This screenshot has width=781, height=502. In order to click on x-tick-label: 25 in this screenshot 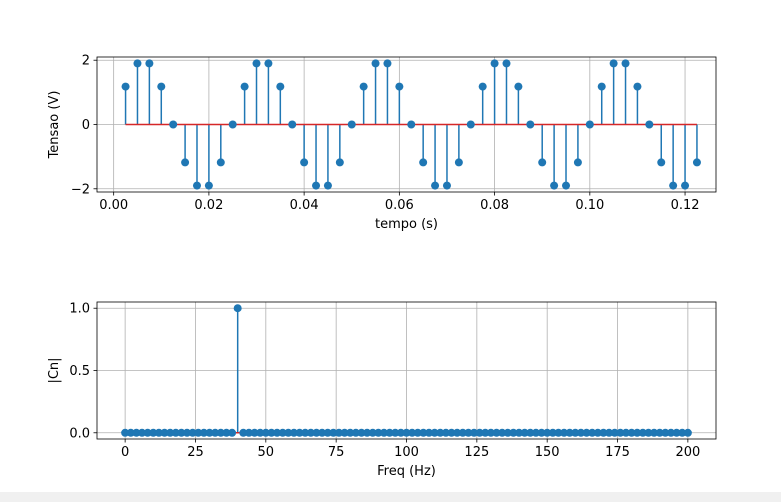, I will do `click(195, 452)`.